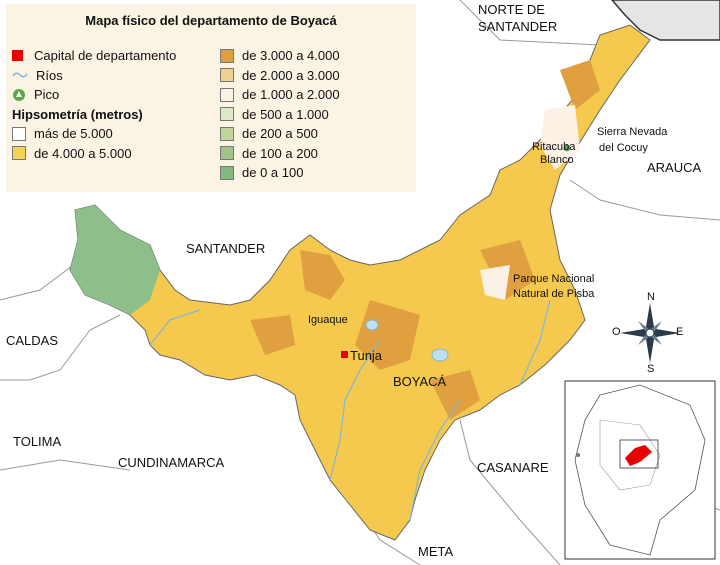  I want to click on compass-s: S, so click(650, 369).